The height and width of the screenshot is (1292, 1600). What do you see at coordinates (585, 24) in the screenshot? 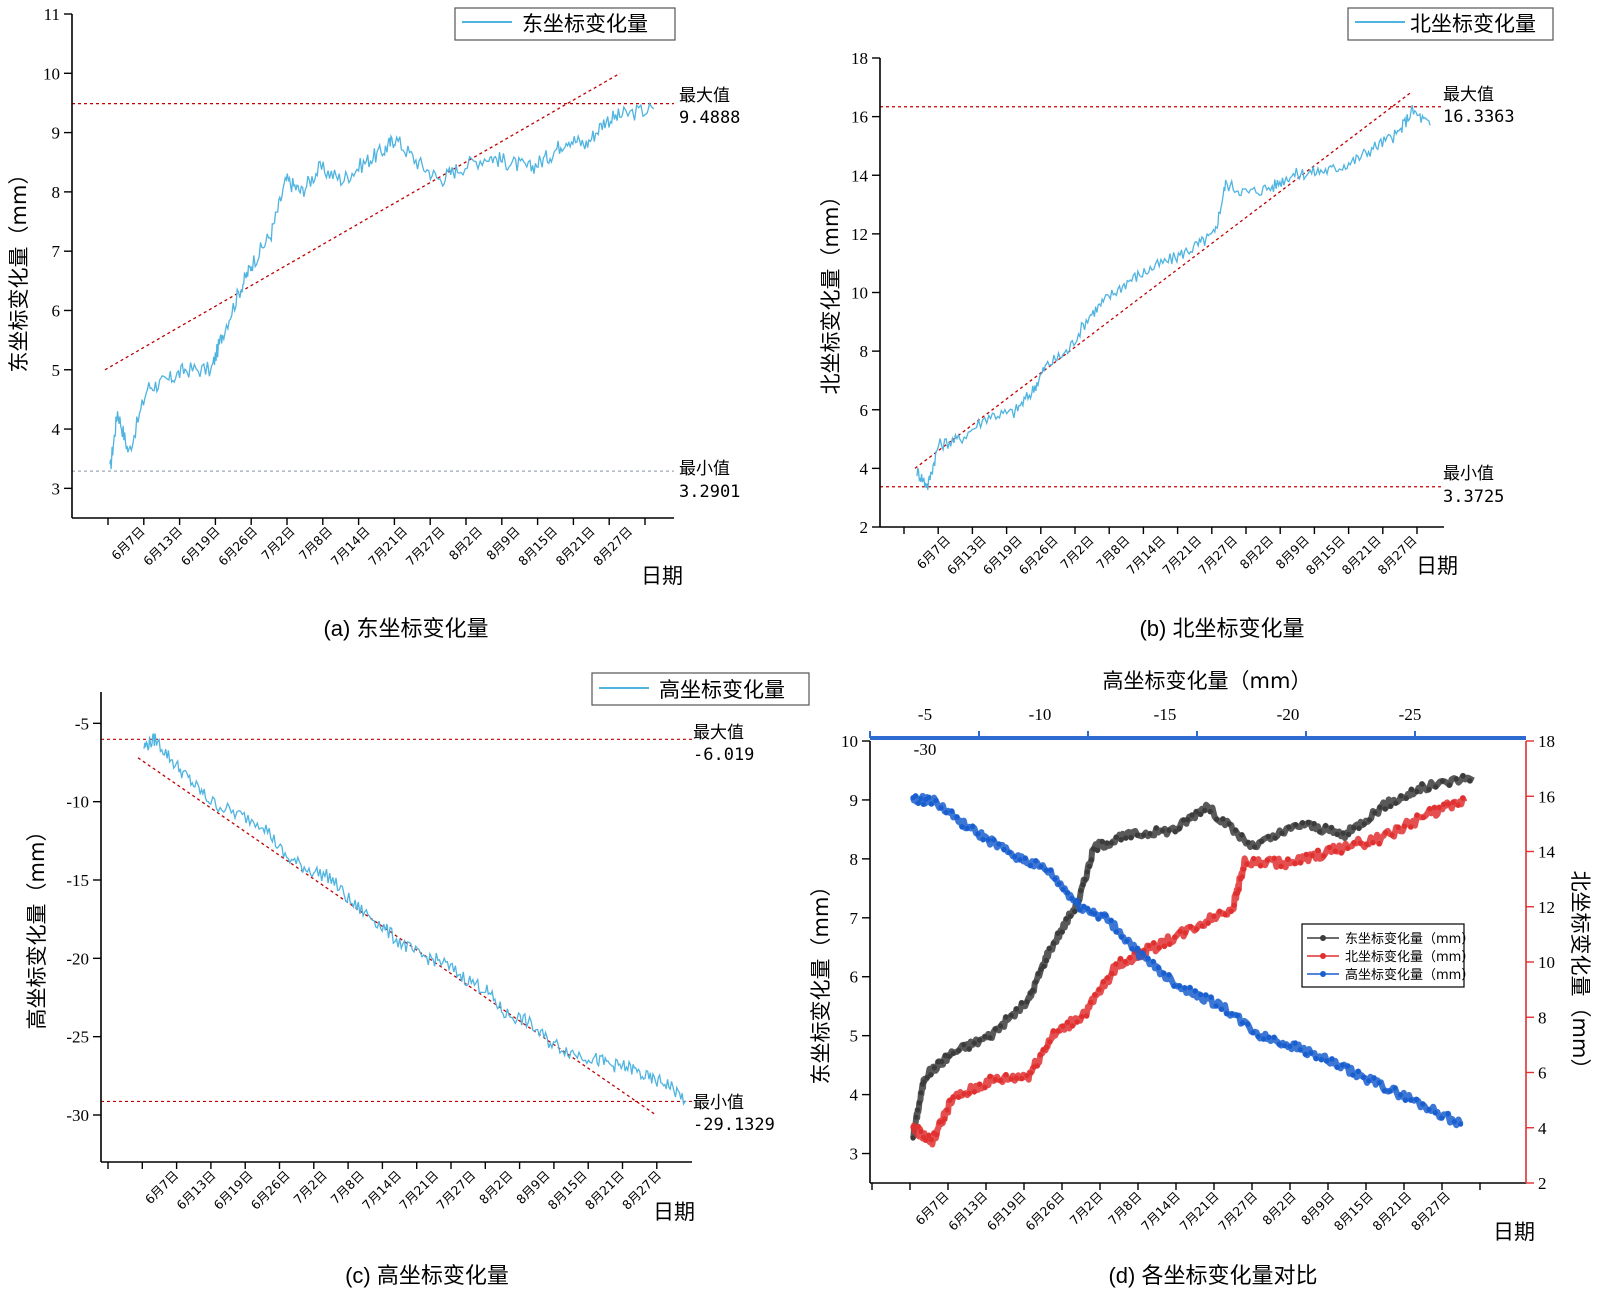
I see `panel-a-legend-label: 东坐标变化量` at bounding box center [585, 24].